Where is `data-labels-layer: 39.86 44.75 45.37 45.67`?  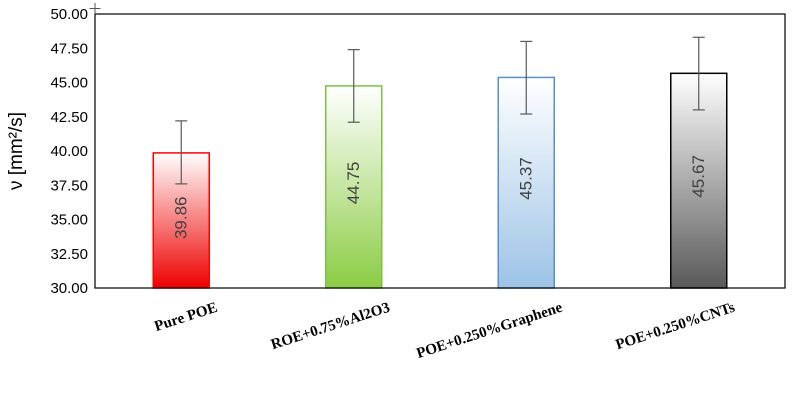 data-labels-layer: 39.86 44.75 45.37 45.67 is located at coordinates (440, 197).